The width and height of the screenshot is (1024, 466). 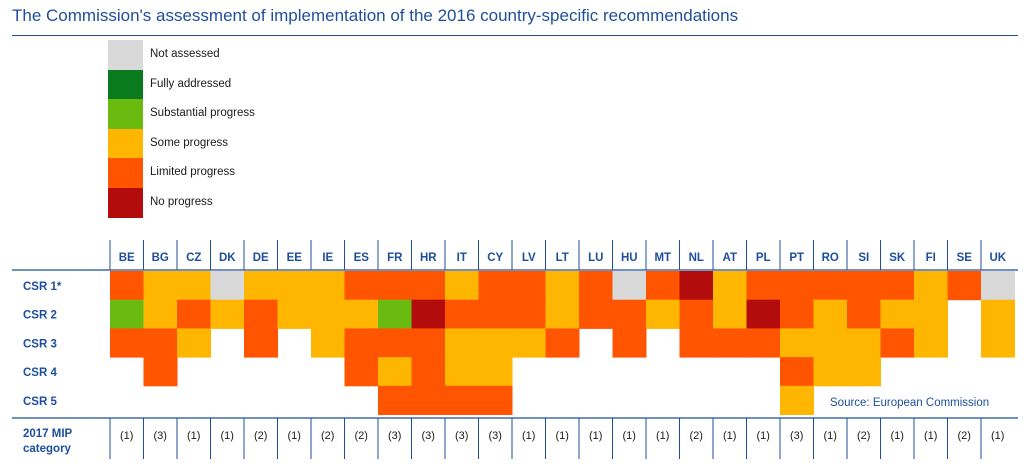 What do you see at coordinates (529, 258) in the screenshot?
I see `column-label: LV` at bounding box center [529, 258].